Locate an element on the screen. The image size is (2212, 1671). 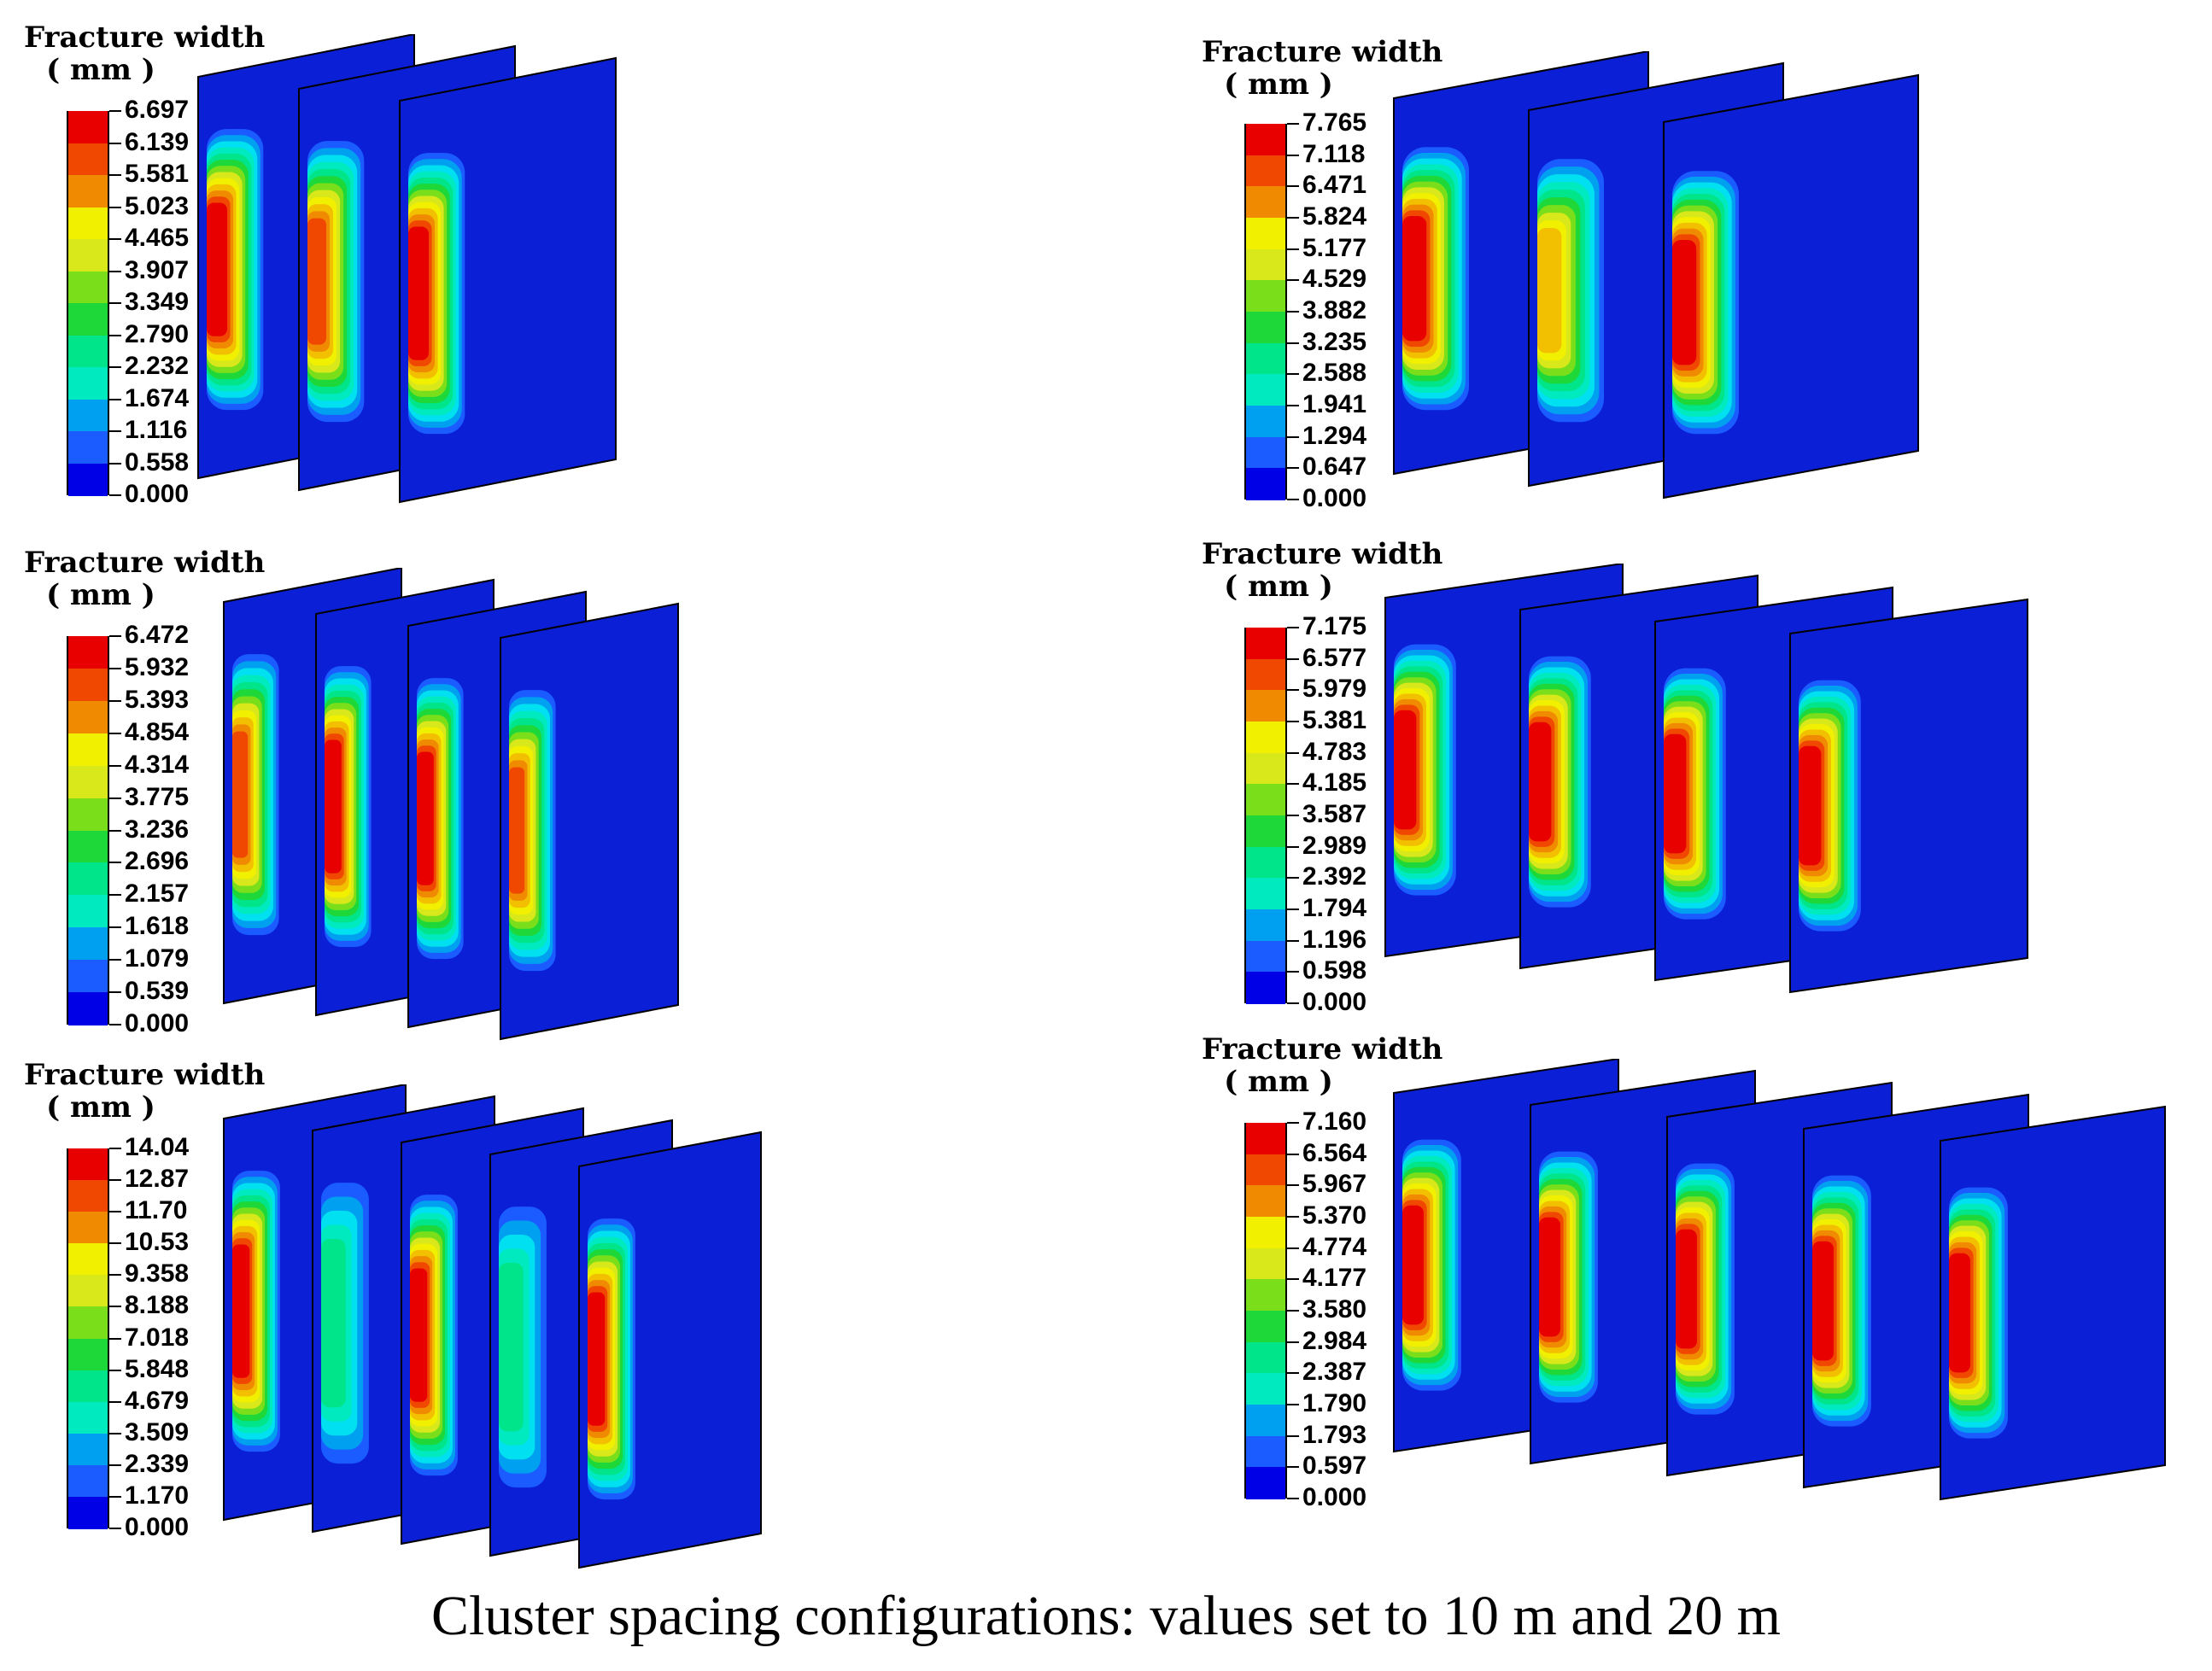
legend-value-label: 6.697 is located at coordinates (158, 110).